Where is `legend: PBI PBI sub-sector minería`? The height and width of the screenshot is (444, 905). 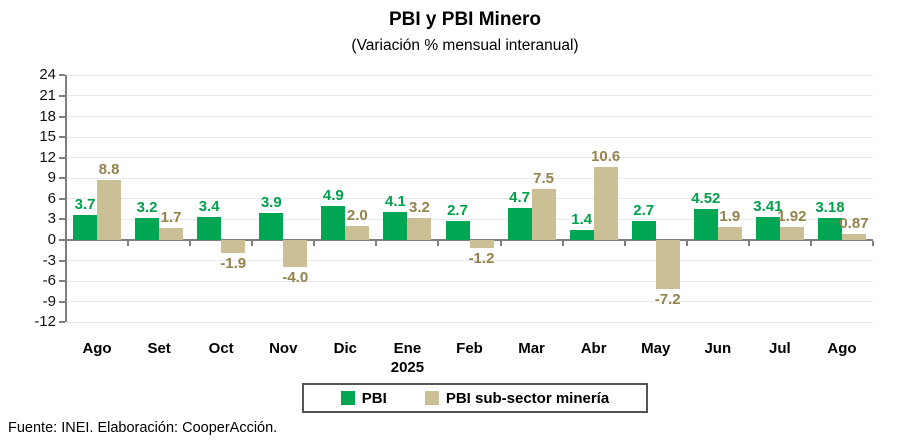
legend: PBI PBI sub-sector minería is located at coordinates (475, 398).